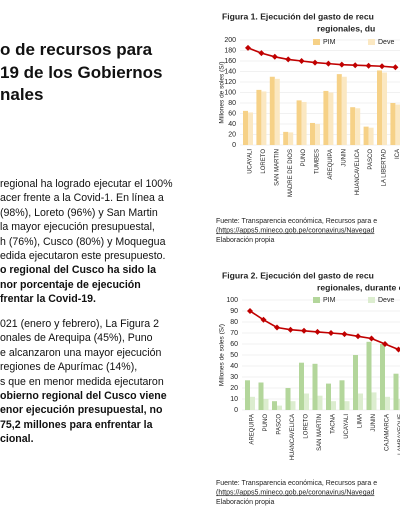 The width and height of the screenshot is (400, 516). What do you see at coordinates (81, 72) in the screenshot?
I see `heading-line: 19 de los Gobiernos` at bounding box center [81, 72].